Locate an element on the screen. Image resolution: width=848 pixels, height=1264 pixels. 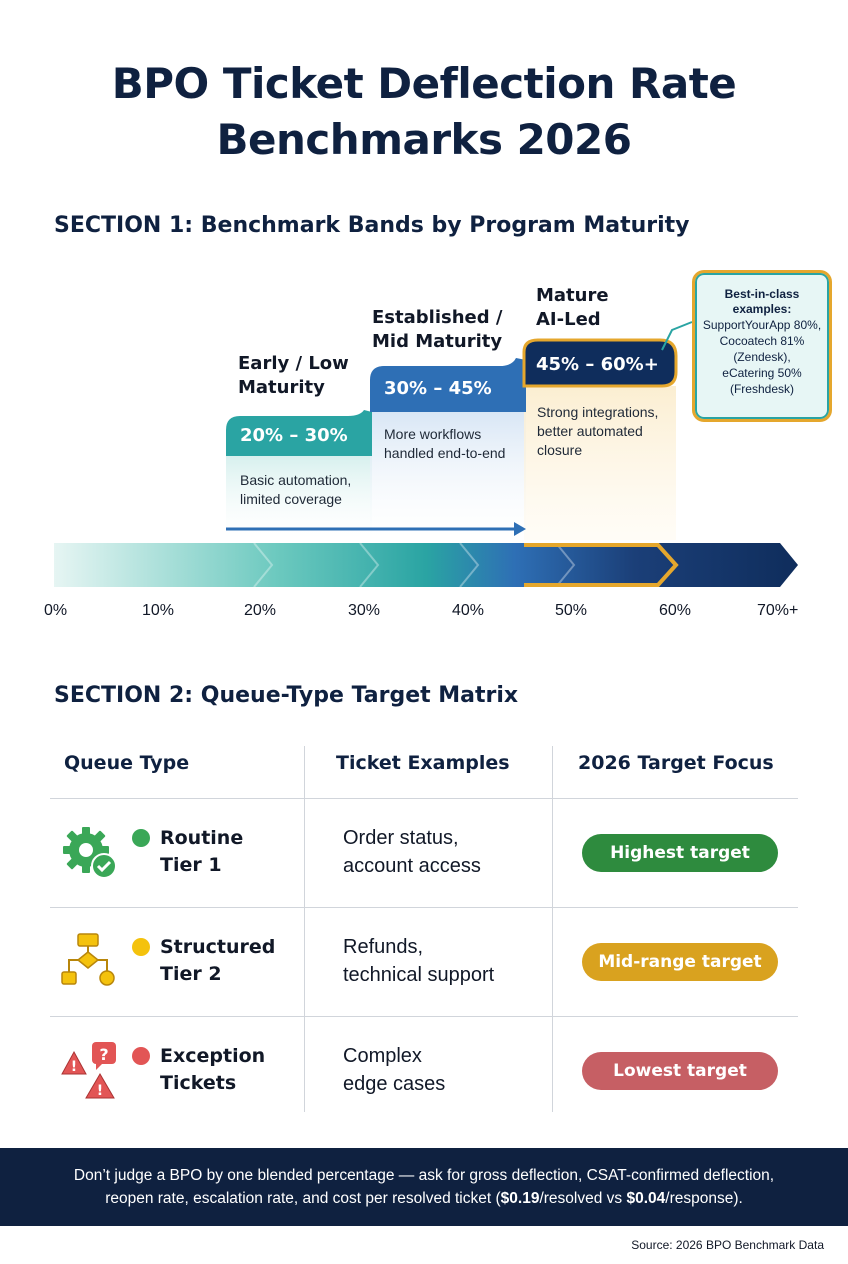
queue-name-line: Structured is located at coordinates (218, 947).